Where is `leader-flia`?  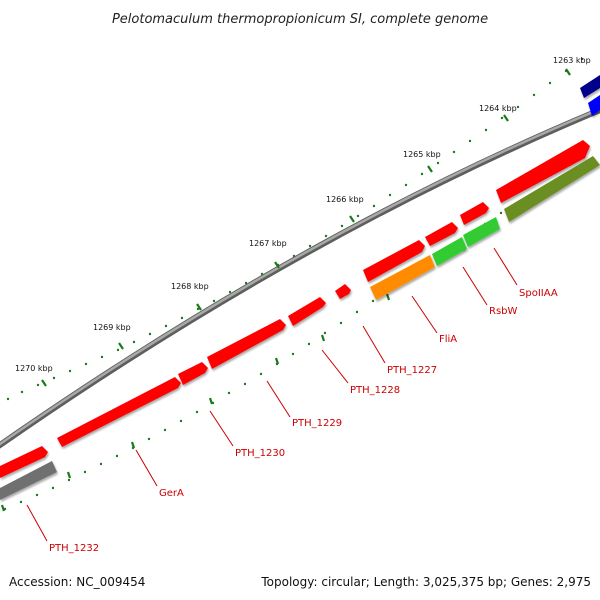 leader-flia is located at coordinates (424, 314).